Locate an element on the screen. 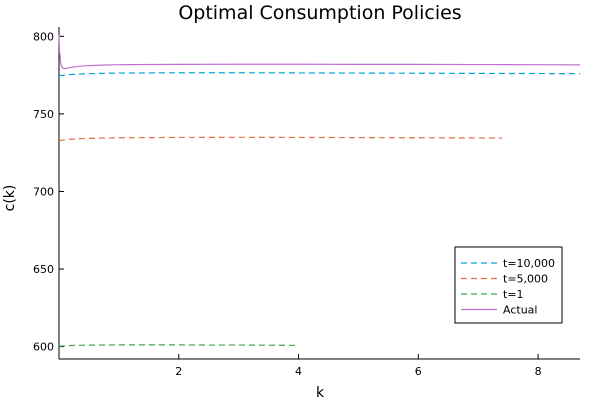  y-tick-label: 750 is located at coordinates (43, 114).